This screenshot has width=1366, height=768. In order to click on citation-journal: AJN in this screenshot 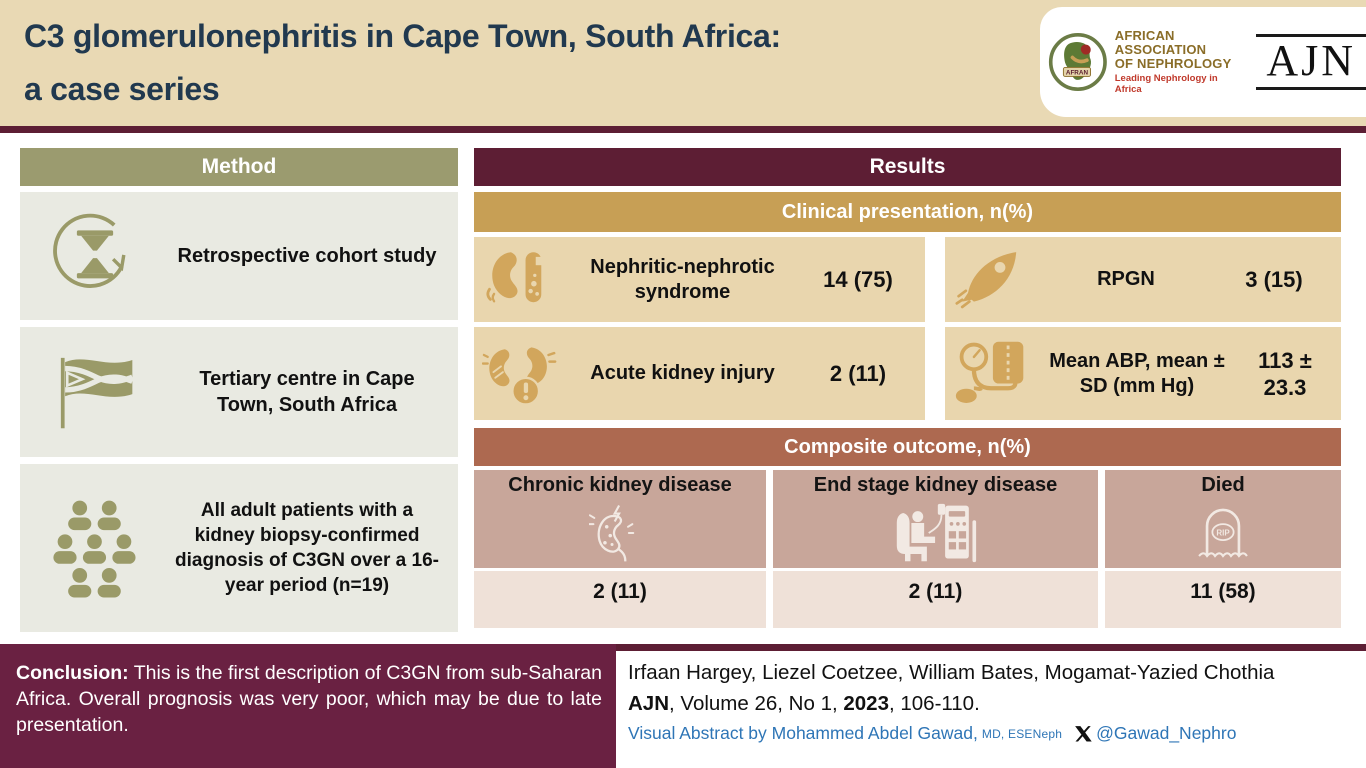, I will do `click(649, 703)`.